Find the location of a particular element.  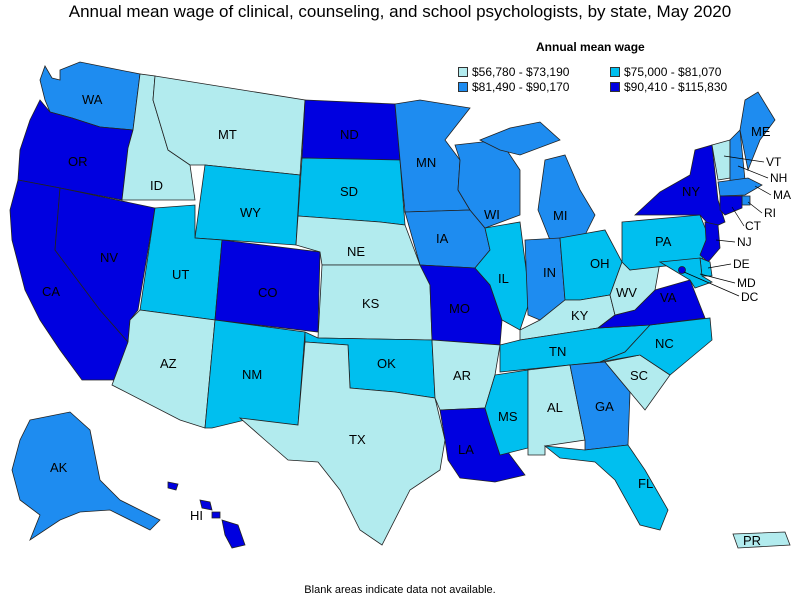

state-PR is located at coordinates (761, 540).